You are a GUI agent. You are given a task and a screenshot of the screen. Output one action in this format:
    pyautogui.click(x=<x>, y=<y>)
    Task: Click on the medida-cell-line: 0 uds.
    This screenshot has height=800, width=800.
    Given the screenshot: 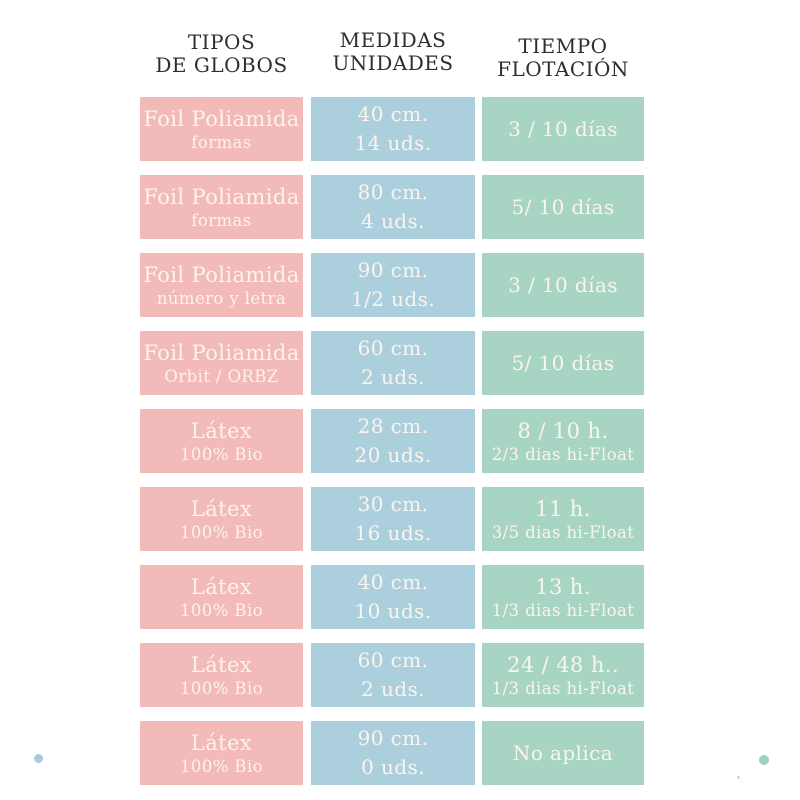 What is the action you would take?
    pyautogui.click(x=393, y=767)
    